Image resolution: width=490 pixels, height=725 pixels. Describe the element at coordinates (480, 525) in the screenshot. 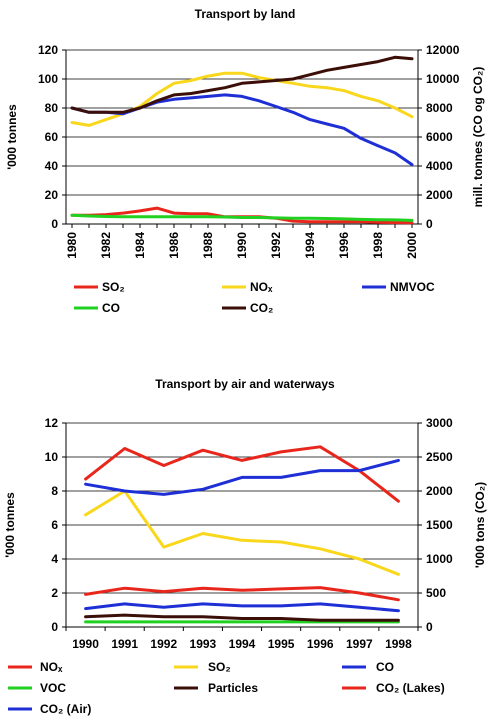

I see `y-axis-label-right: '000 tons (CO₂)` at that location.